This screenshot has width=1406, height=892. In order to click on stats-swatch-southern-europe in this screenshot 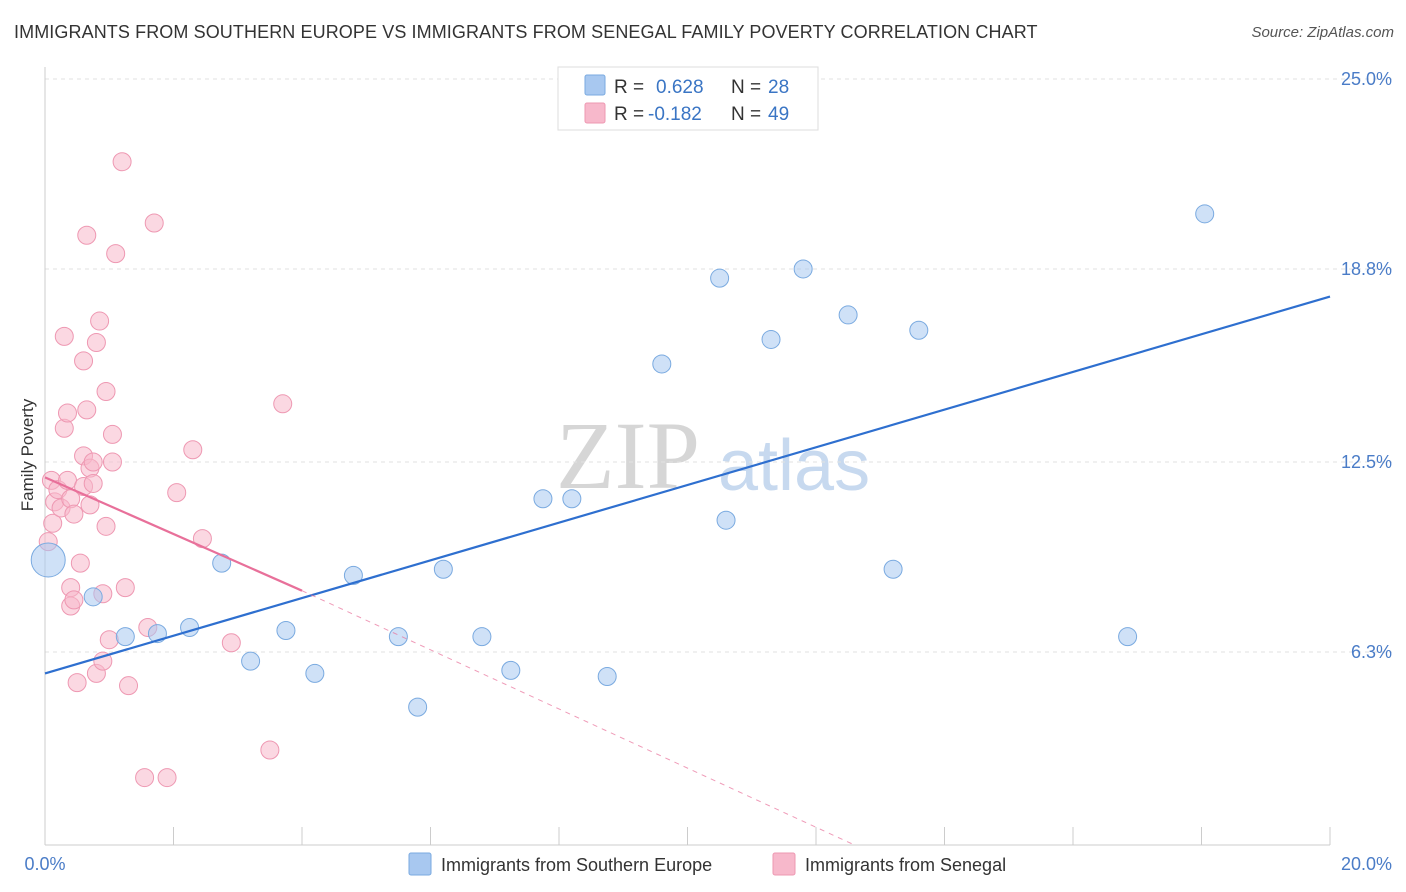, I will do `click(595, 85)`.